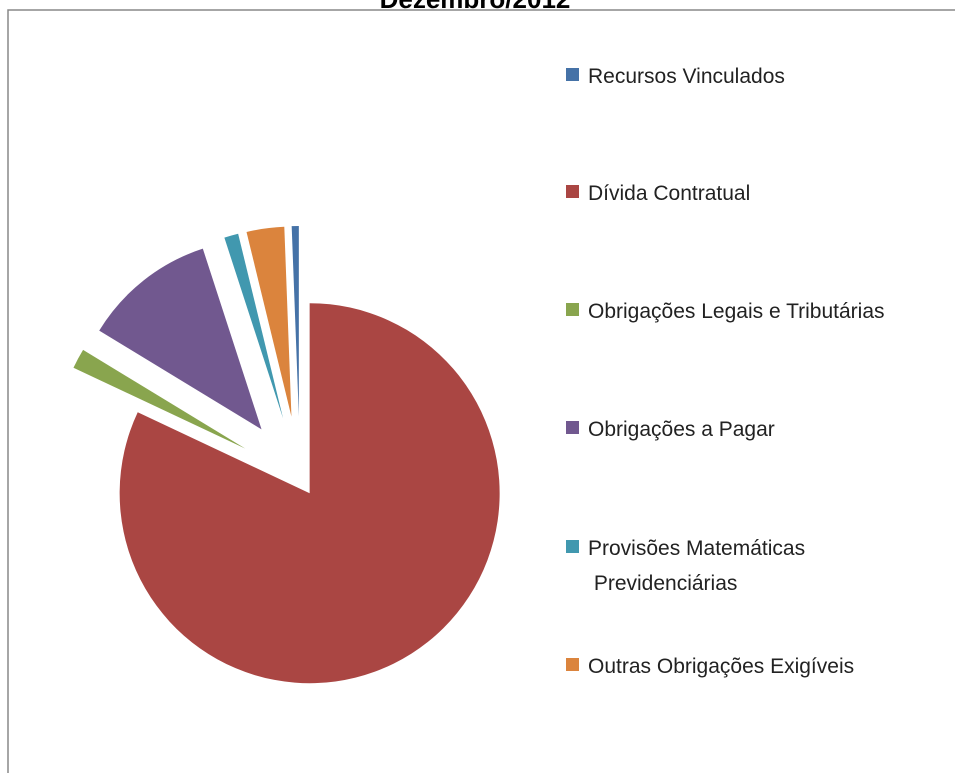 This screenshot has width=955, height=773. I want to click on legend-label: Recursos Vinculados, so click(686, 76).